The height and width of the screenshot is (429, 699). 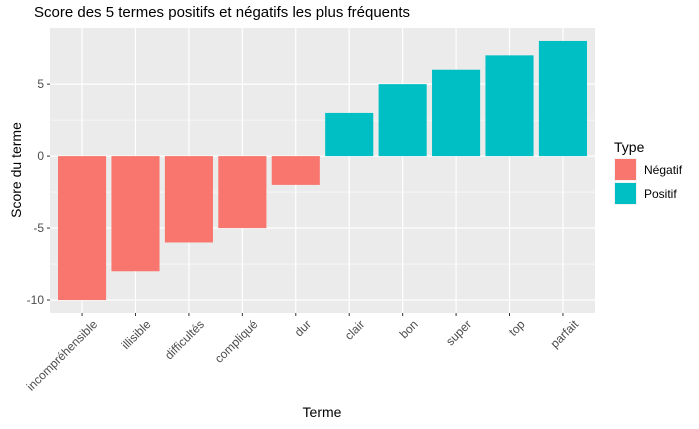 What do you see at coordinates (663, 170) in the screenshot?
I see `legend-label: Négatif` at bounding box center [663, 170].